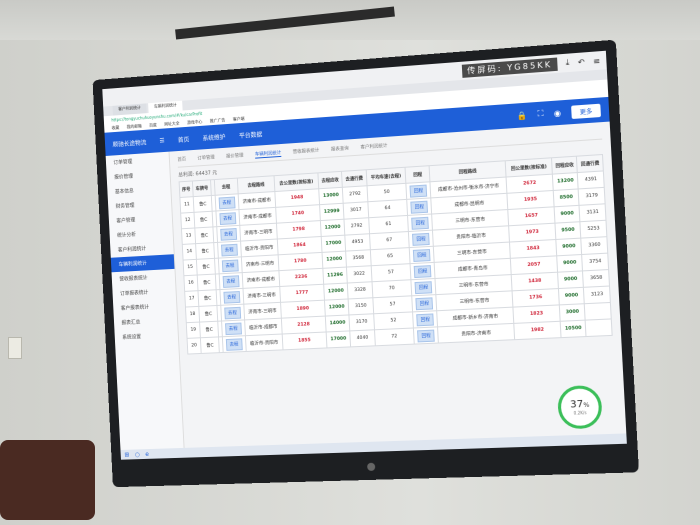 This screenshot has width=700, height=525. What do you see at coordinates (134, 126) in the screenshot?
I see `bookmark-item: 我的邮箱` at bounding box center [134, 126].